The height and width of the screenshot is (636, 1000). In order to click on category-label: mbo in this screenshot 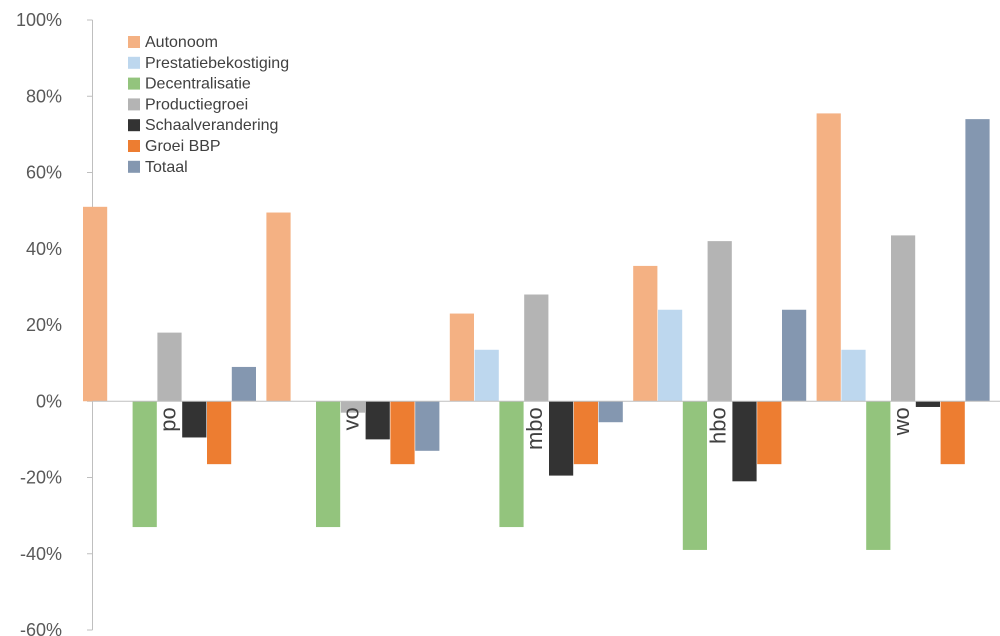, I will do `click(534, 428)`.